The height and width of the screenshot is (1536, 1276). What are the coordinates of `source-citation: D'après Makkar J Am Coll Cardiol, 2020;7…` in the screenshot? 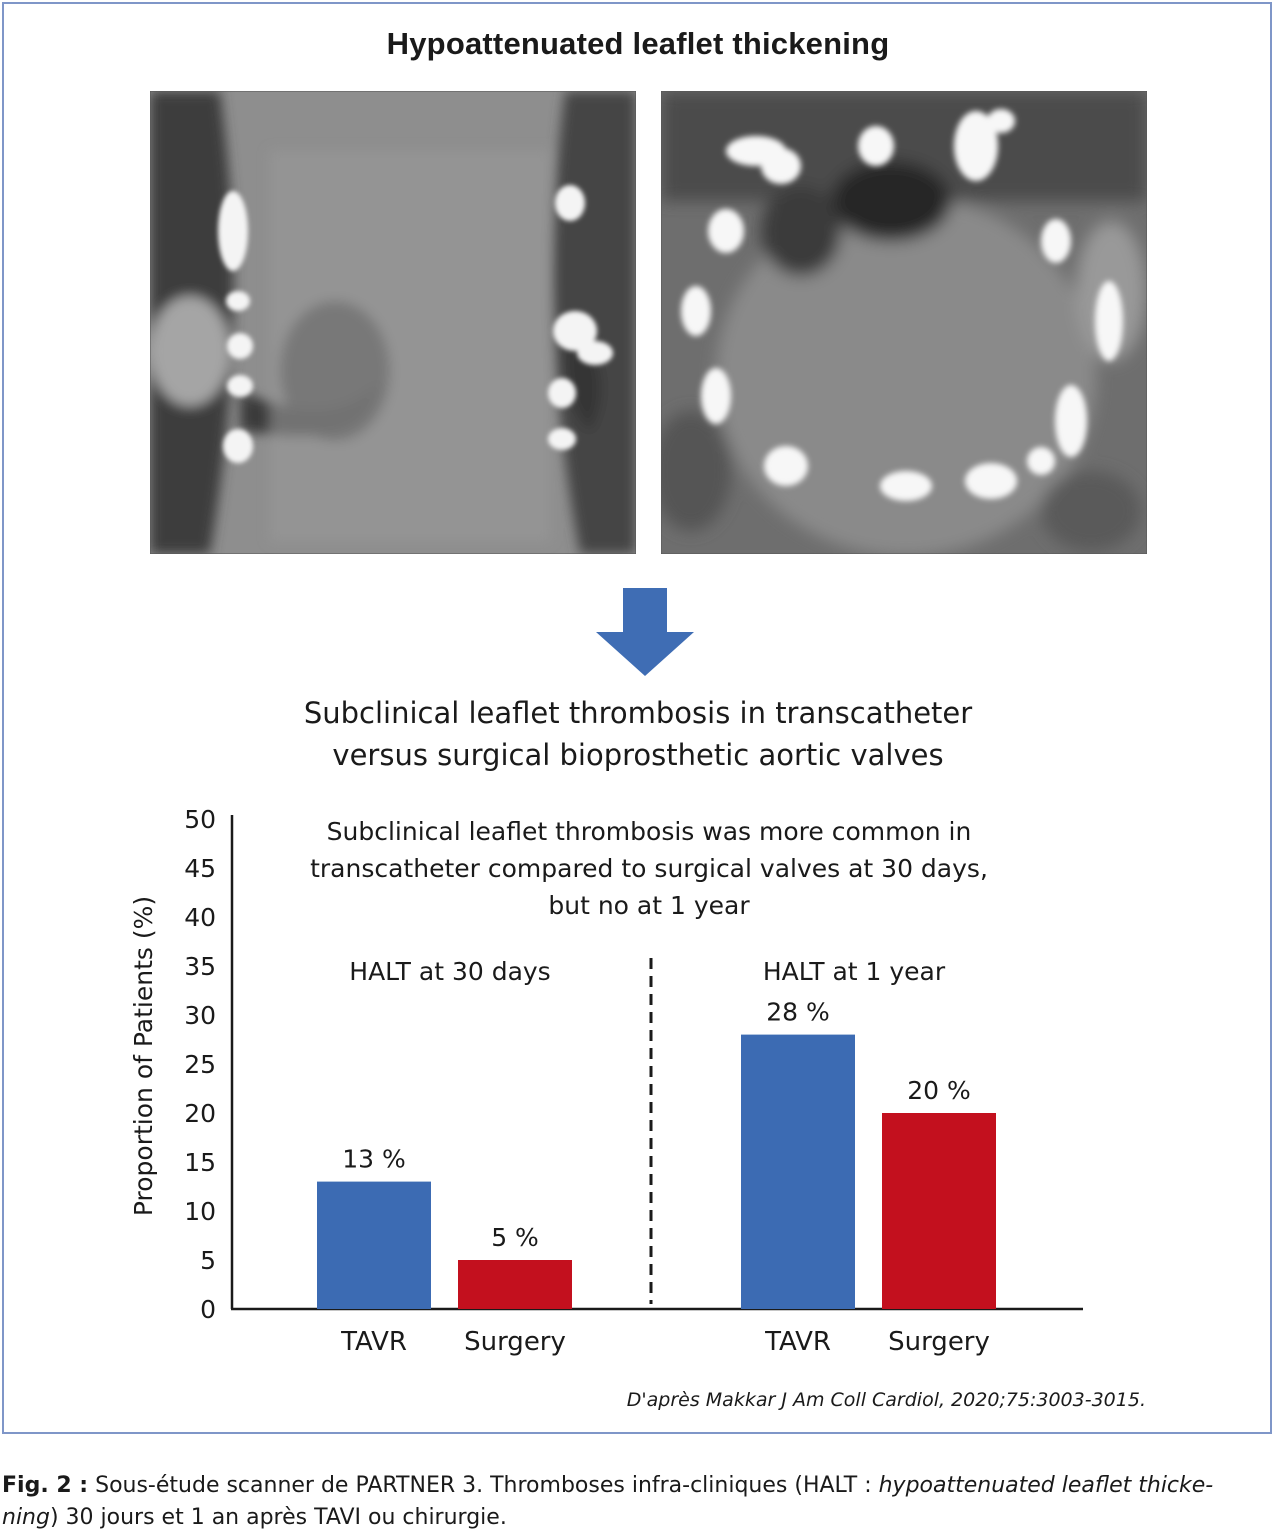 It's located at (886, 1400).